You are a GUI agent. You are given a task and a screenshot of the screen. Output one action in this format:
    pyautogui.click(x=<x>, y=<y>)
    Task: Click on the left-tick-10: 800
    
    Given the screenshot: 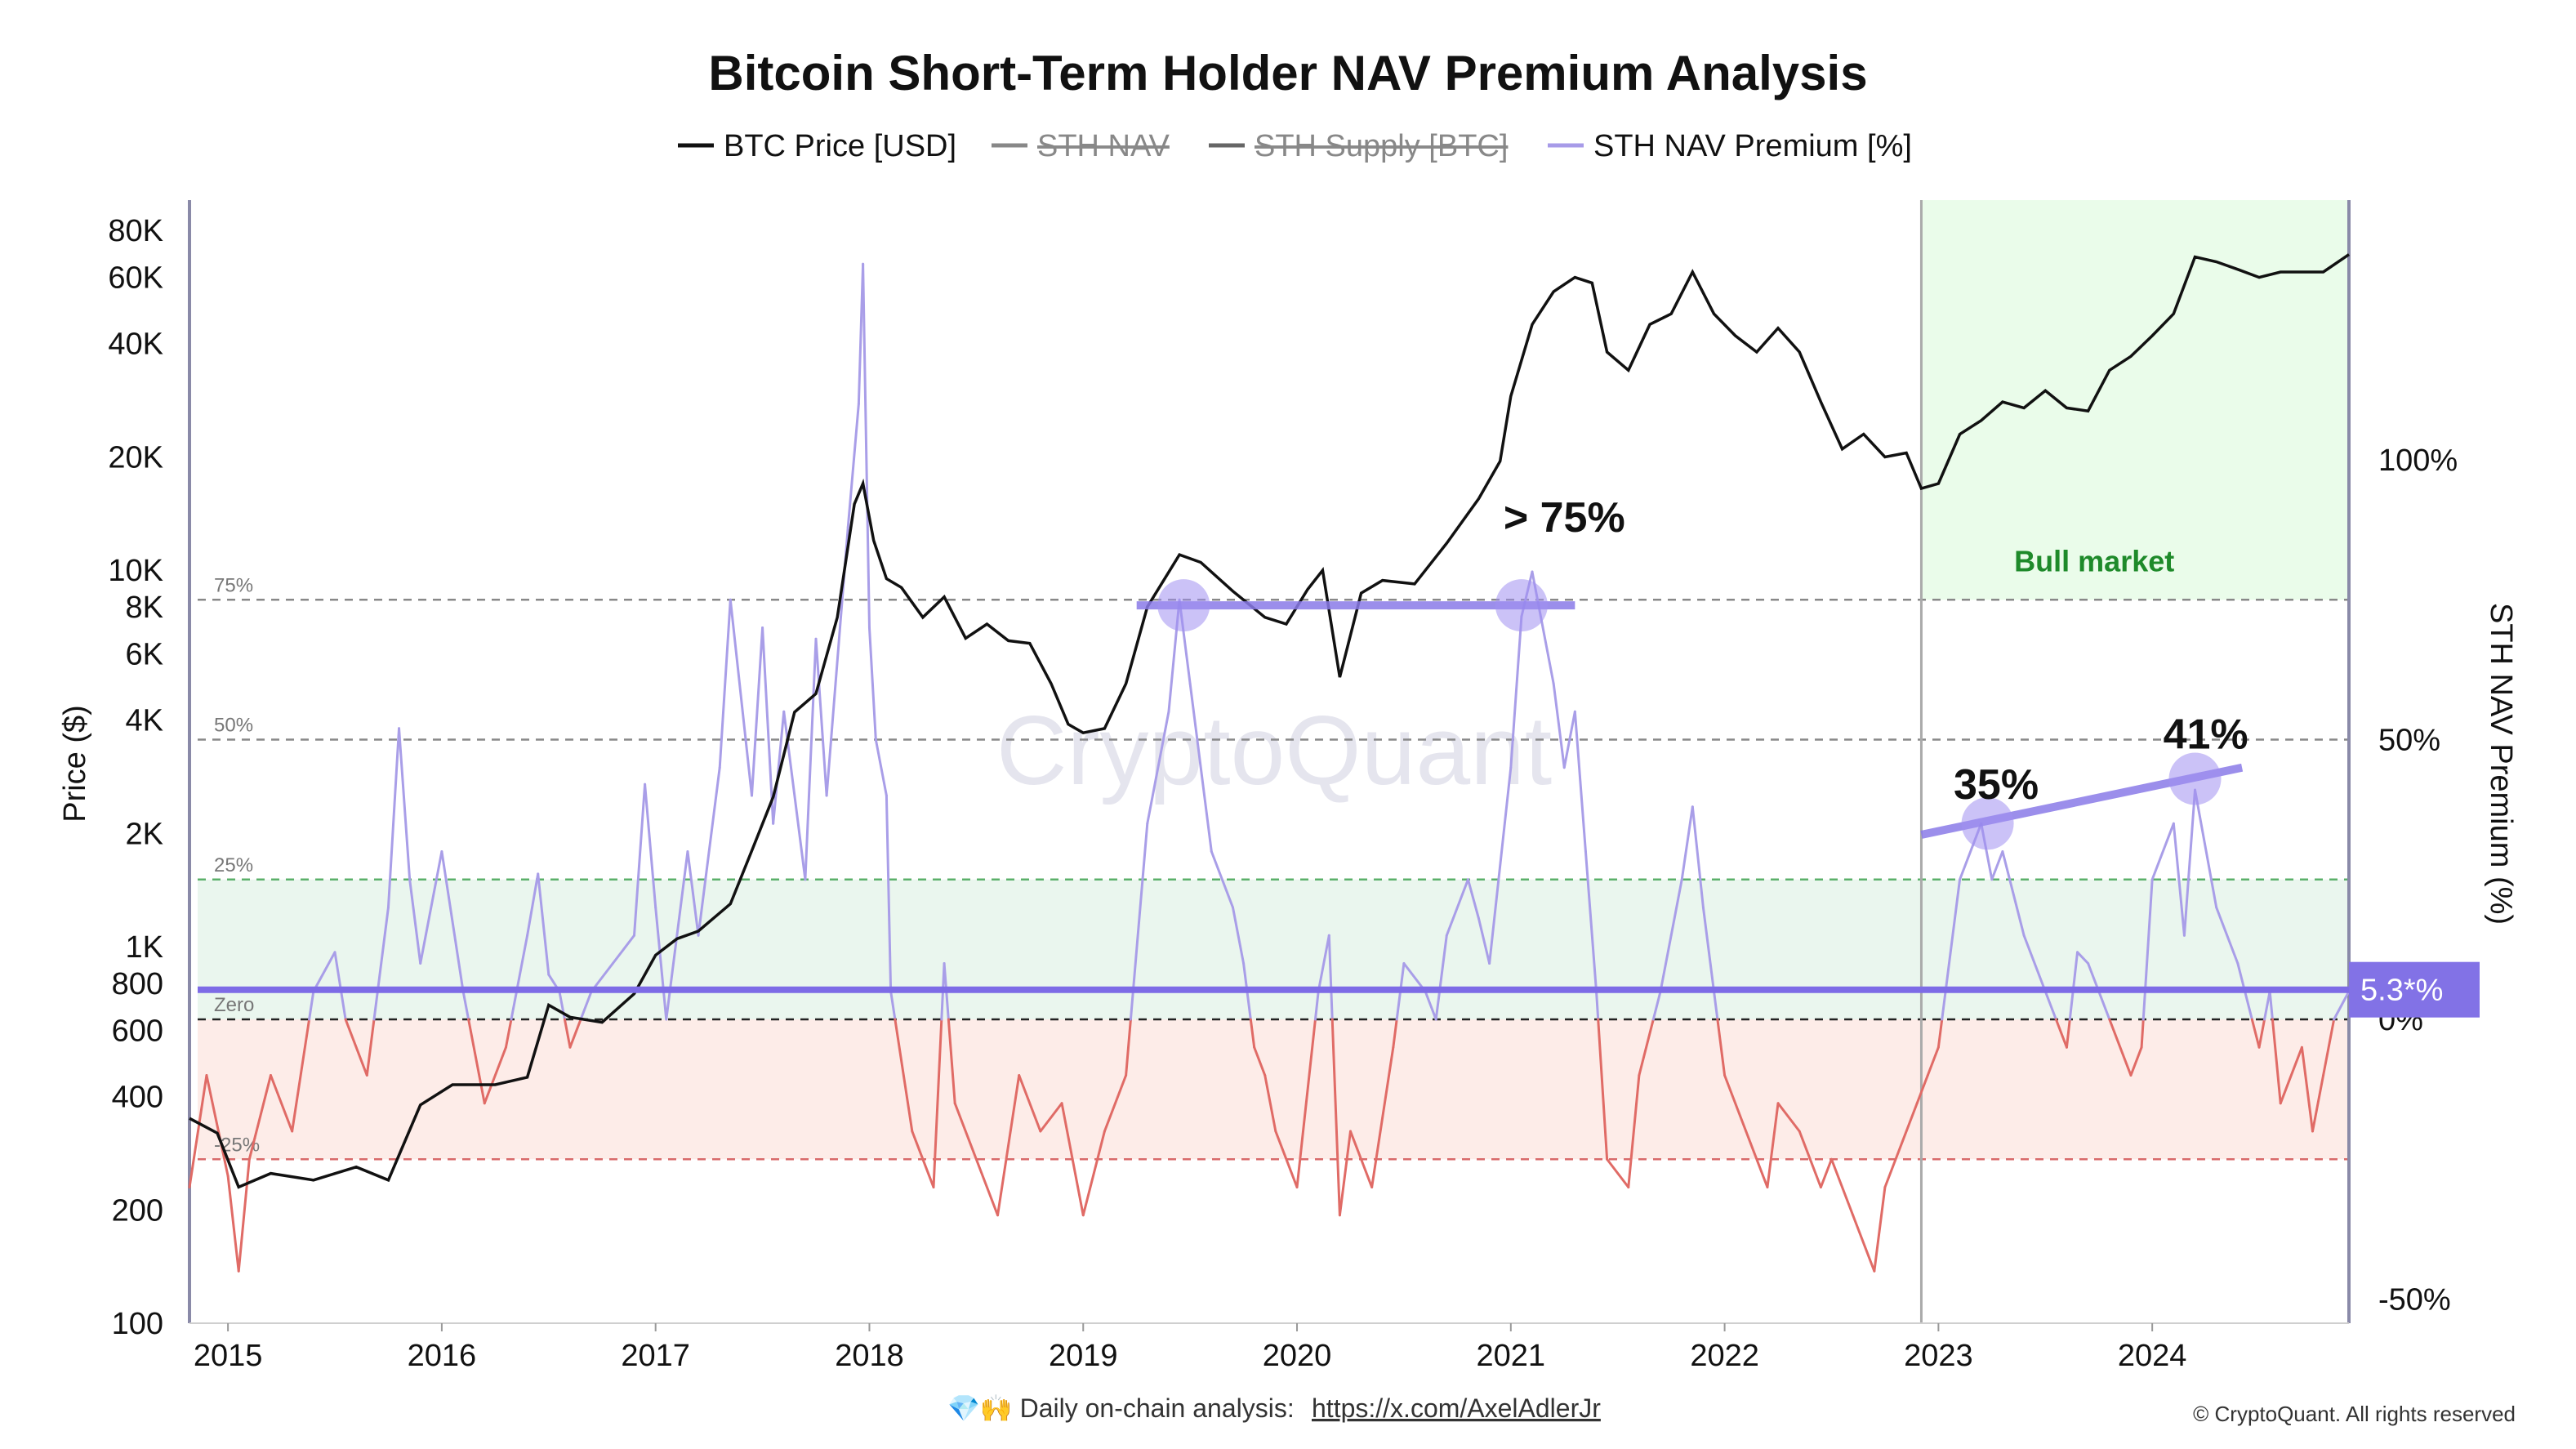 What is the action you would take?
    pyautogui.click(x=137, y=984)
    